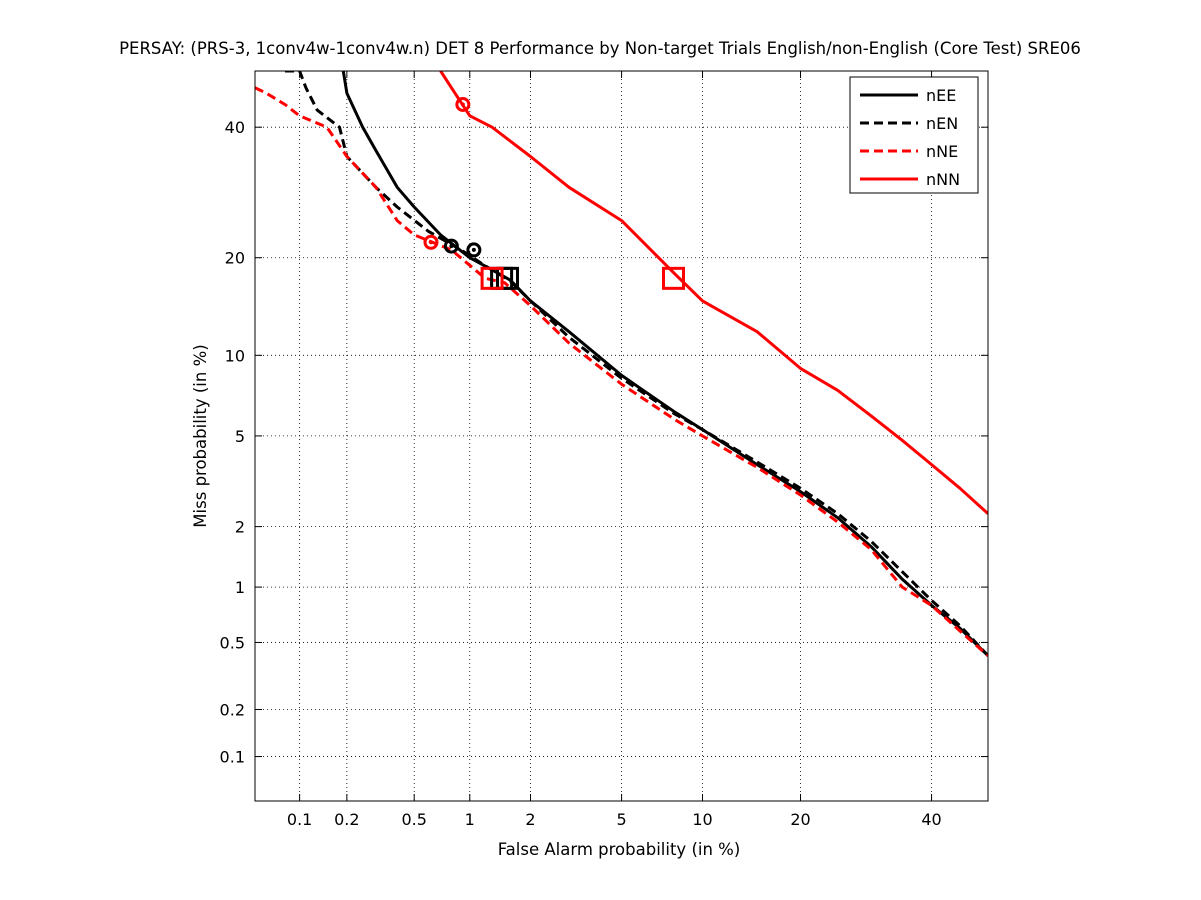  What do you see at coordinates (200, 435) in the screenshot?
I see `y-axis-title: Miss probability (in %)` at bounding box center [200, 435].